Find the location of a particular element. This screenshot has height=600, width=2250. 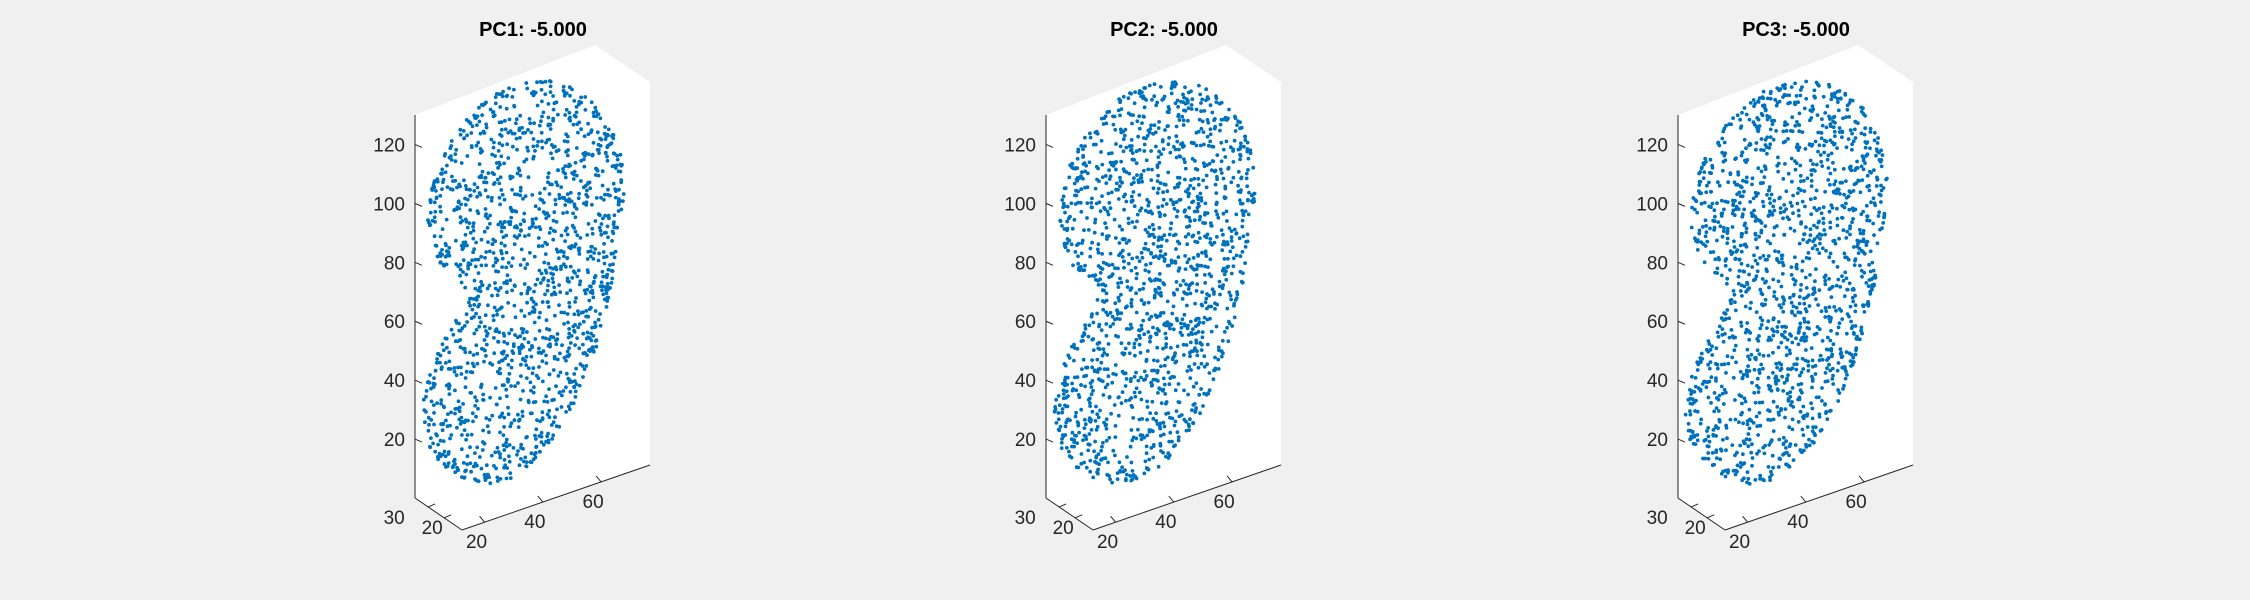

z-tick-mark is located at coordinates (418, 440).